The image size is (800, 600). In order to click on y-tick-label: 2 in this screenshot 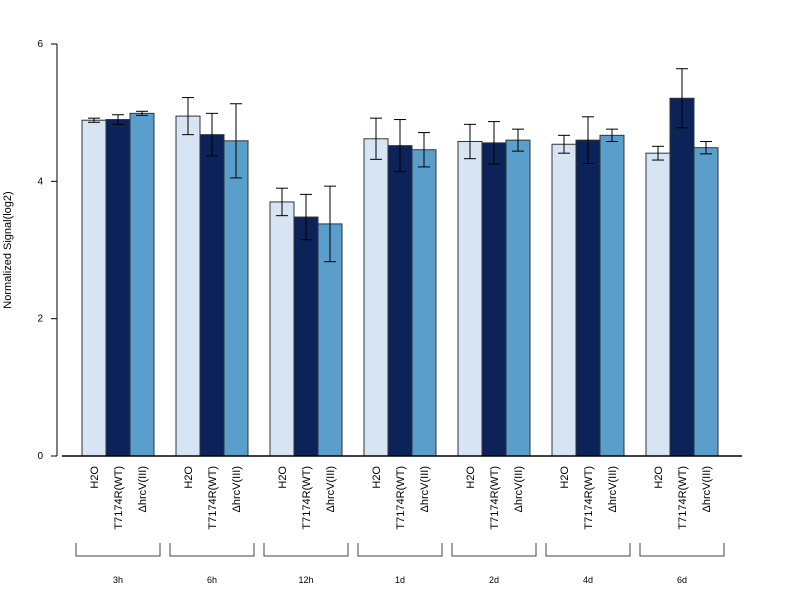, I will do `click(40, 319)`.